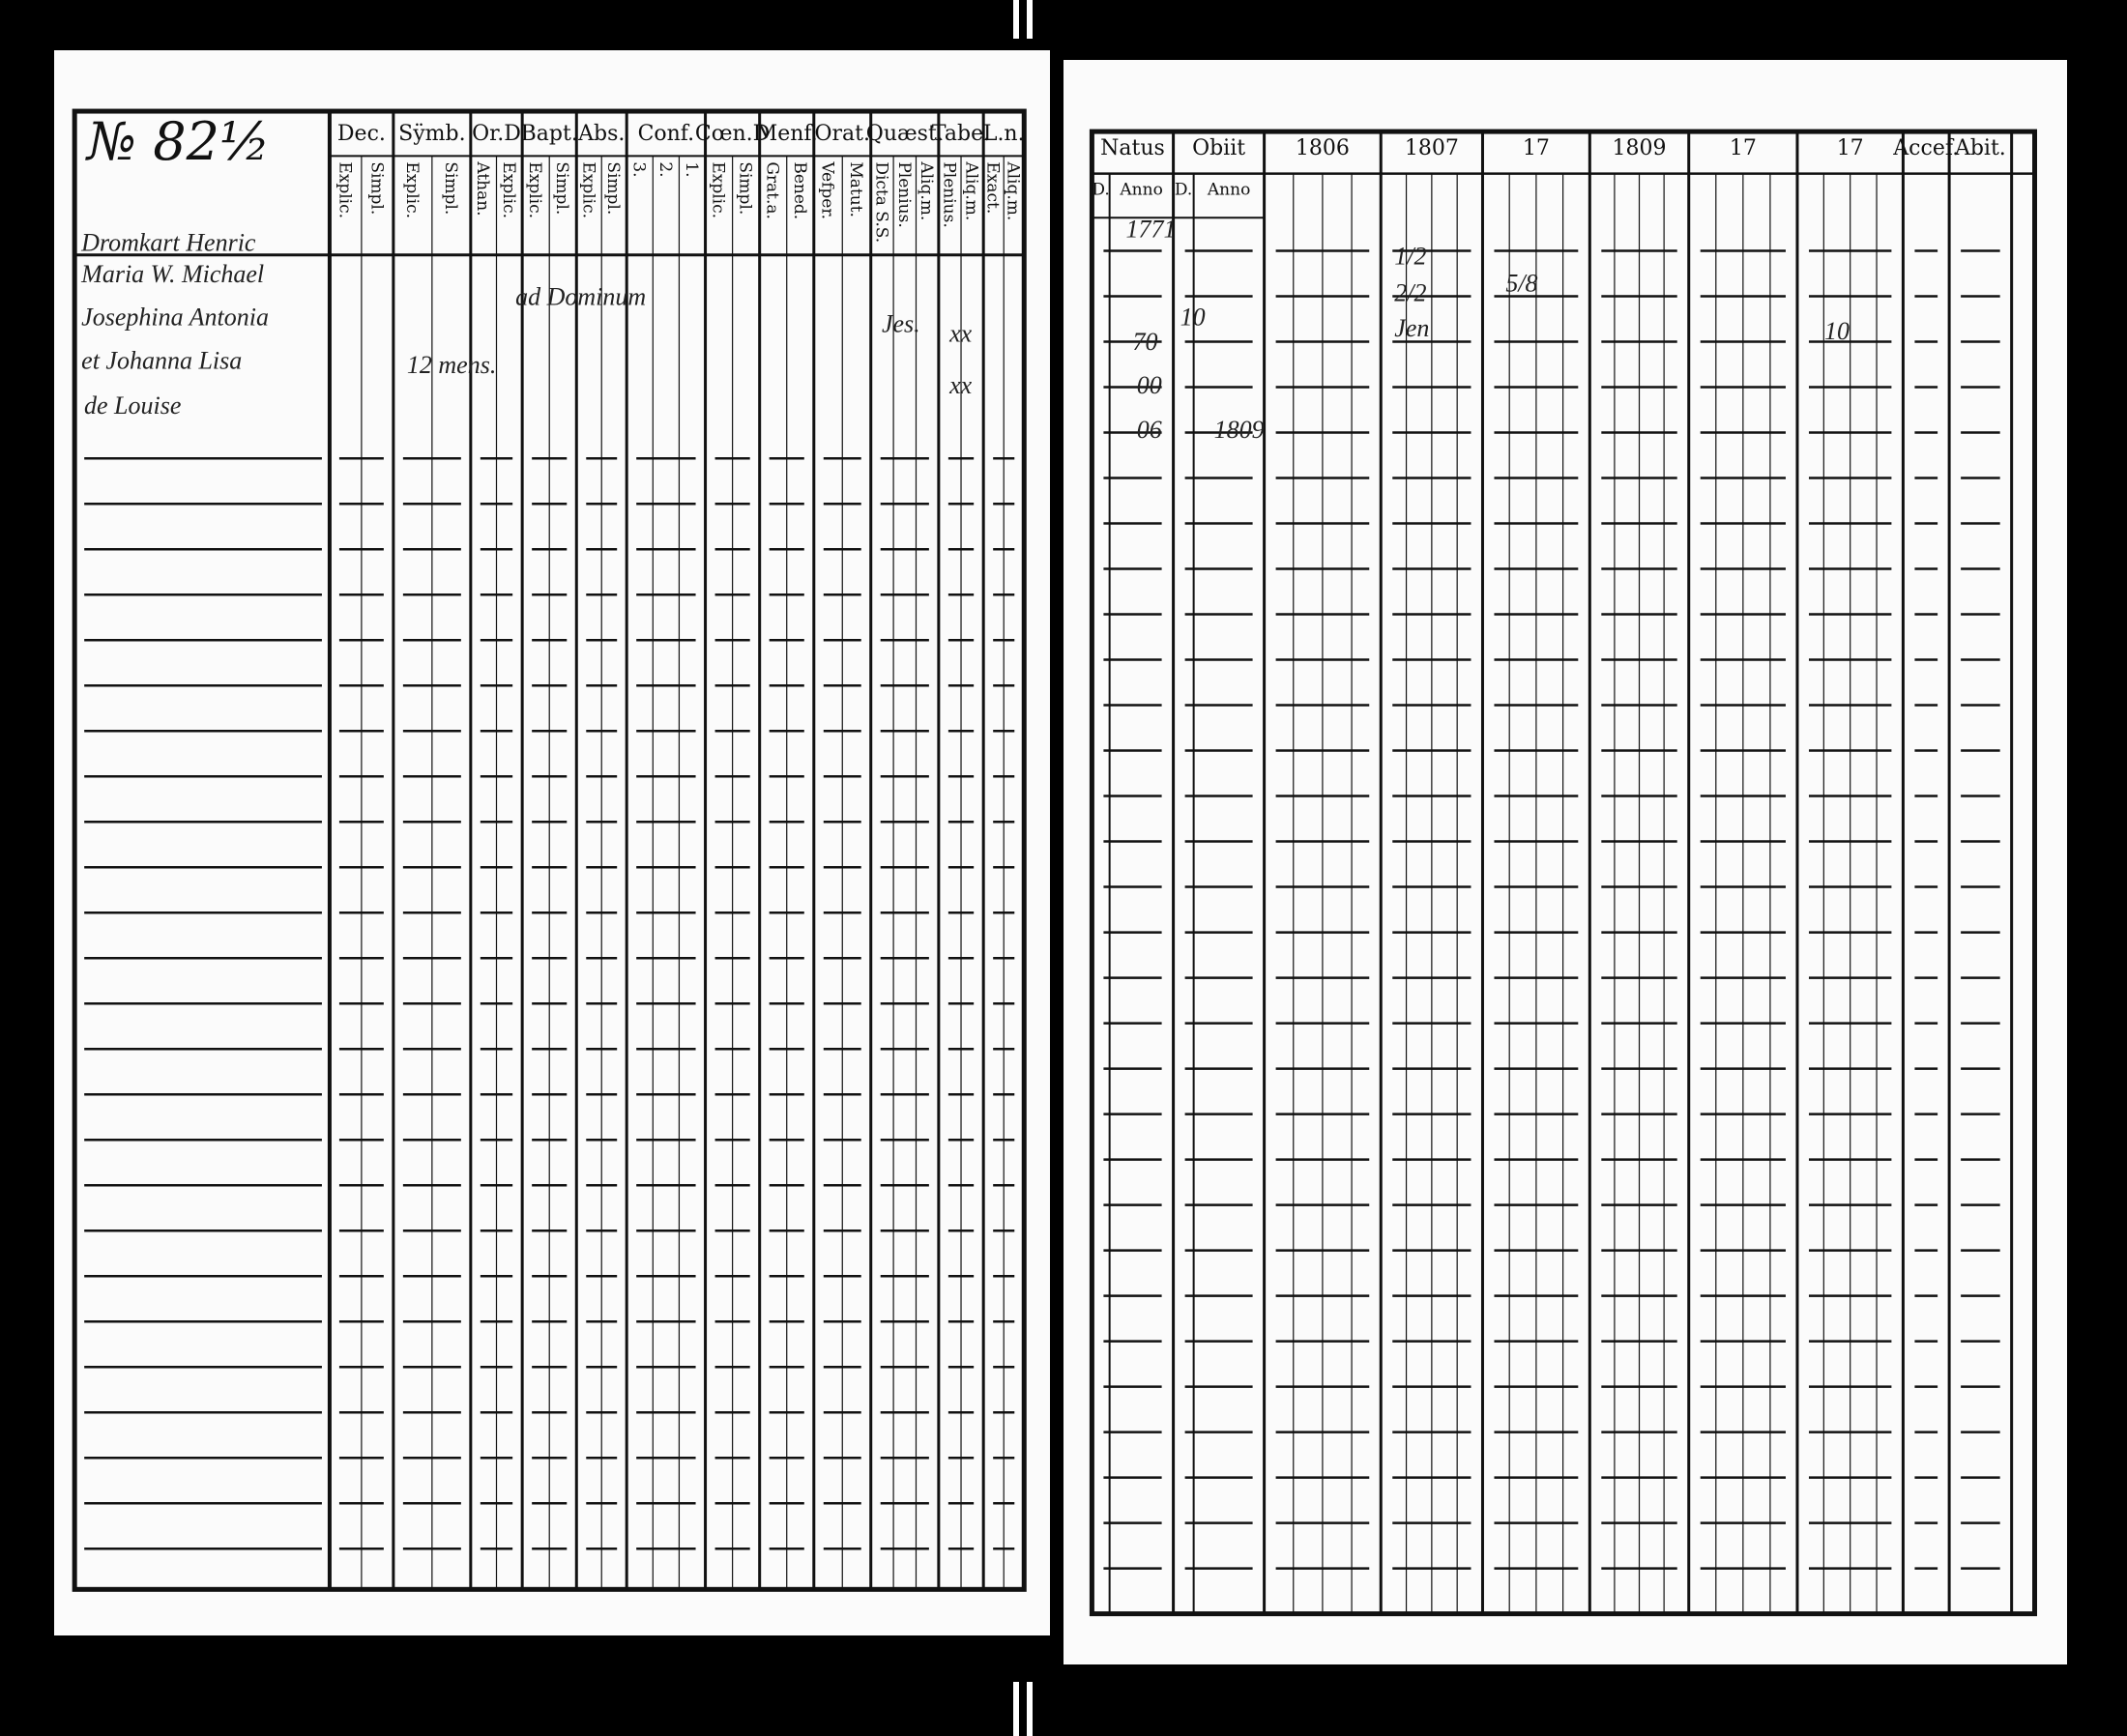 This screenshot has width=2127, height=1736. What do you see at coordinates (666, 134) in the screenshot?
I see `column-header: Conf.` at bounding box center [666, 134].